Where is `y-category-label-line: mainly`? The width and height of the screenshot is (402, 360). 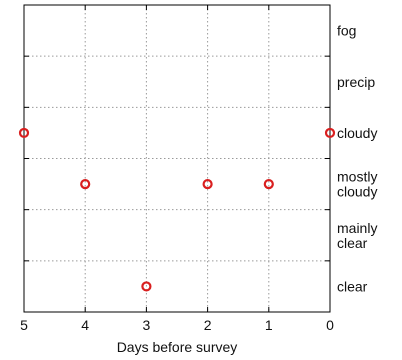
y-category-label-line: mainly is located at coordinates (357, 228).